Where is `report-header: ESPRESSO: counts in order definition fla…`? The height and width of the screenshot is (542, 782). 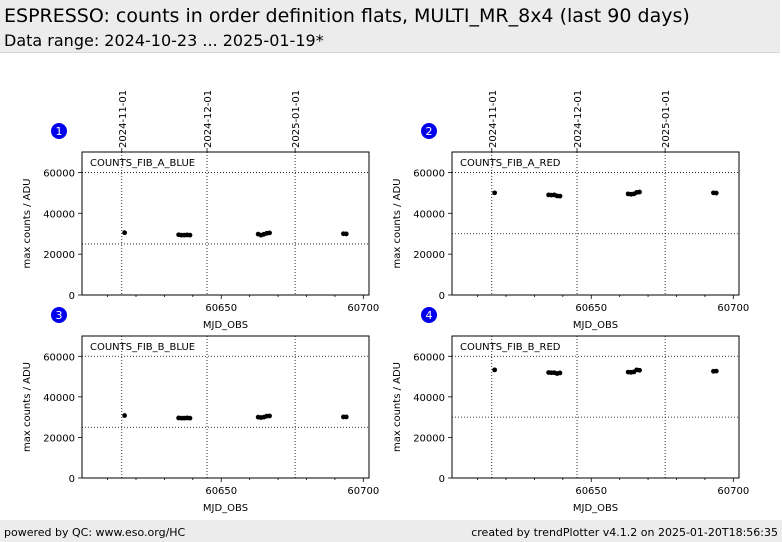 report-header: ESPRESSO: counts in order definition fla… is located at coordinates (390, 26).